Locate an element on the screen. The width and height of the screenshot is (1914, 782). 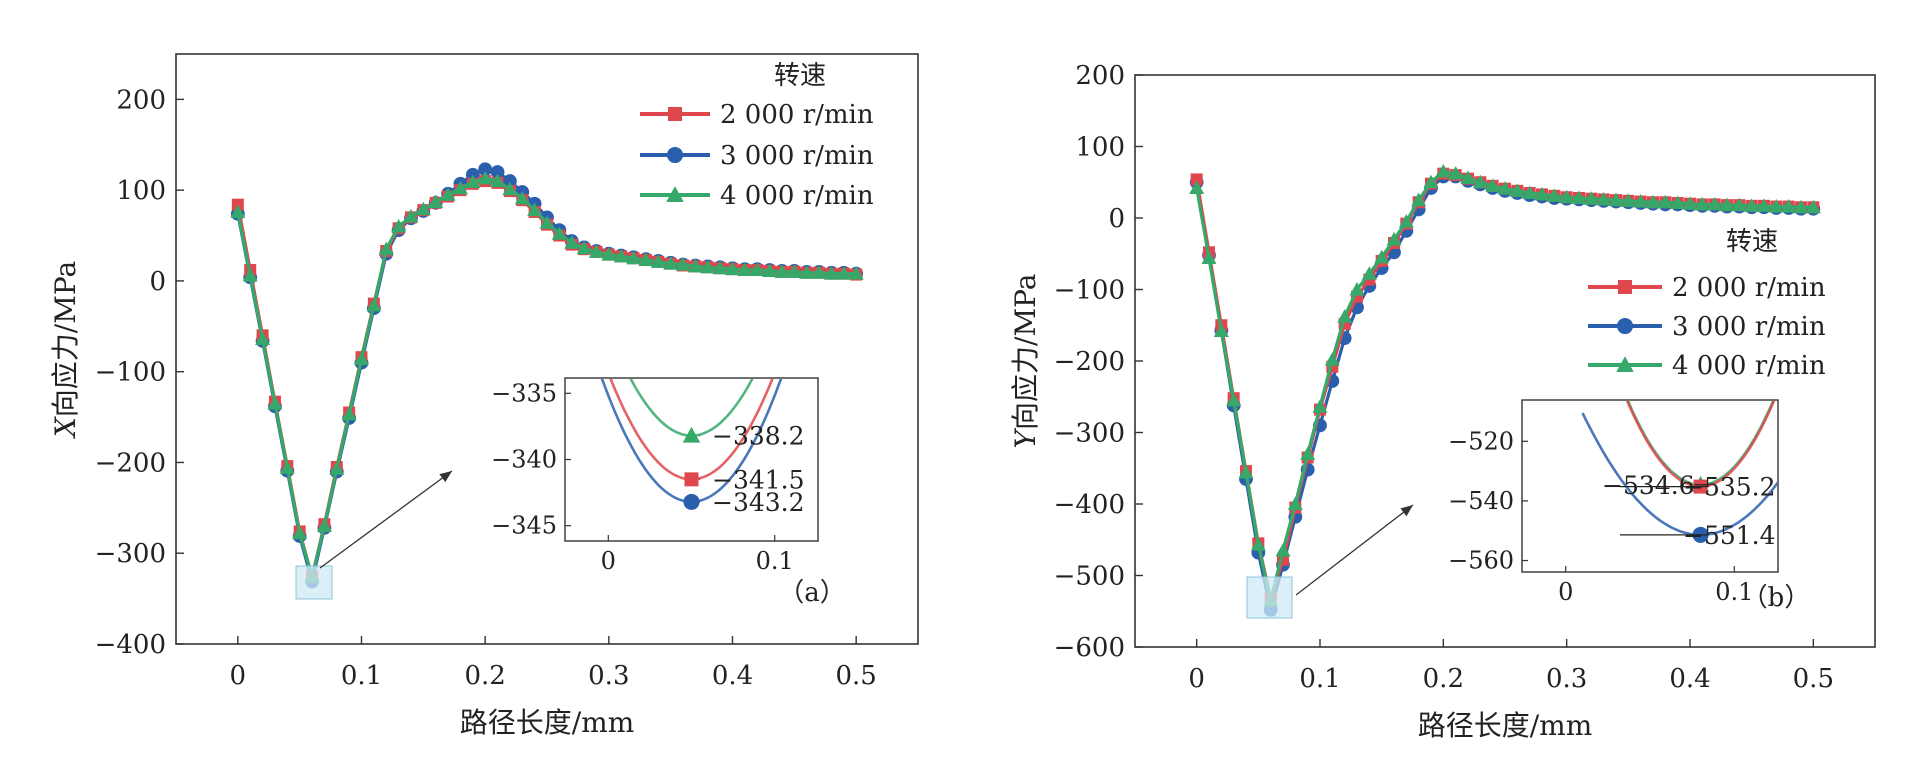
x-axis-title: 路径长度/mm is located at coordinates (1505, 725).